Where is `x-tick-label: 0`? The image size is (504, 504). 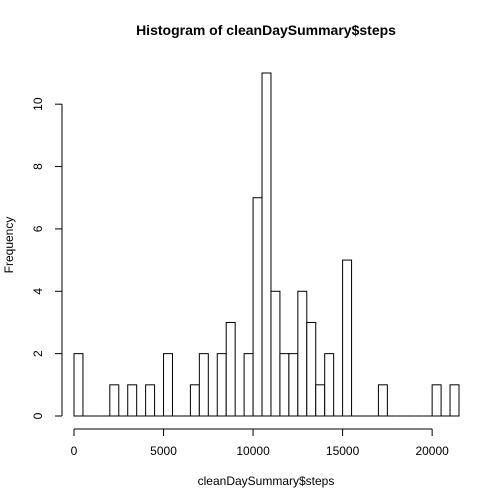
x-tick-label: 0 is located at coordinates (74, 451).